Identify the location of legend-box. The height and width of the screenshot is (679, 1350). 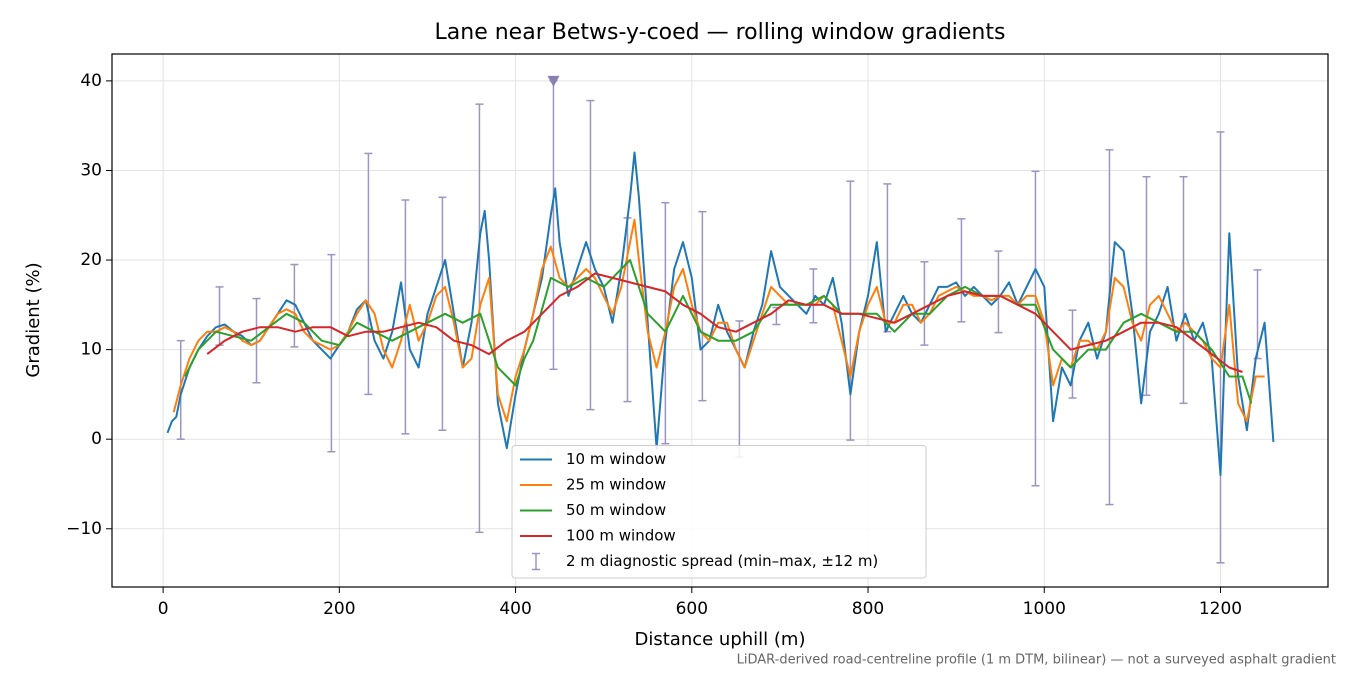
(719, 512).